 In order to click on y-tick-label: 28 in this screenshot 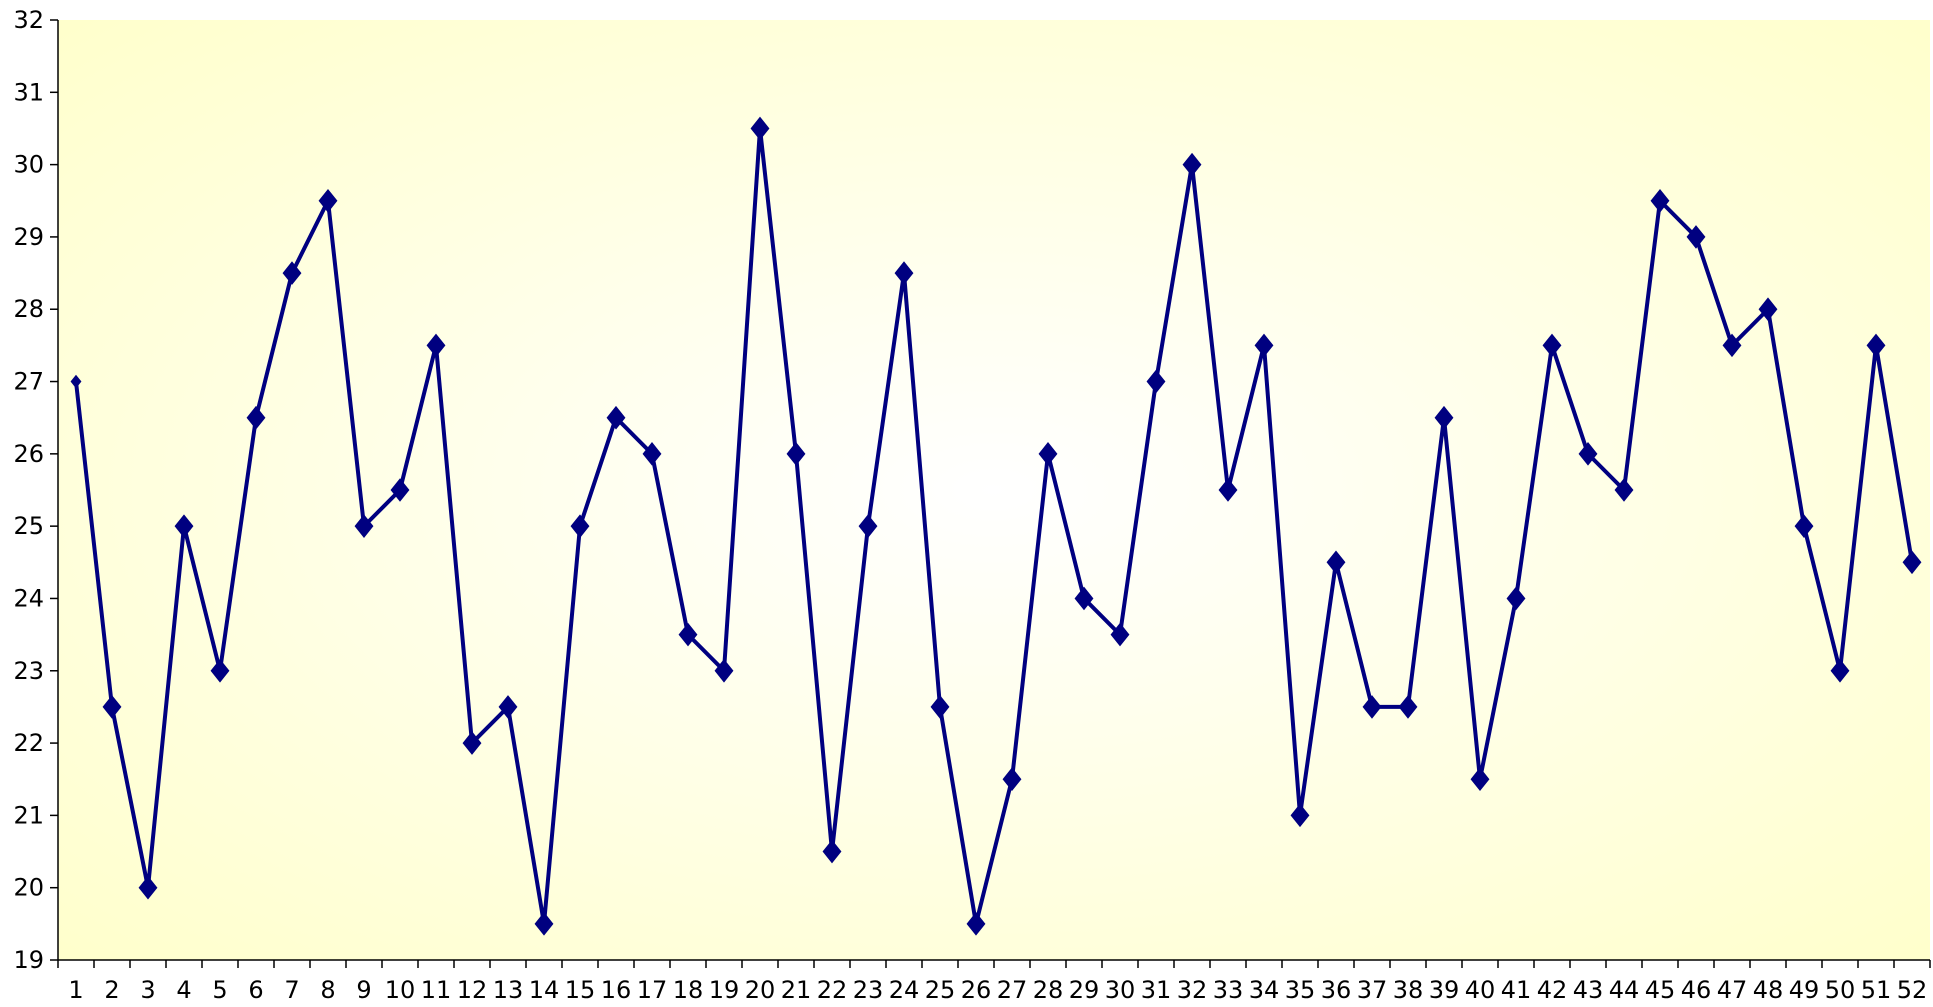, I will do `click(28, 309)`.